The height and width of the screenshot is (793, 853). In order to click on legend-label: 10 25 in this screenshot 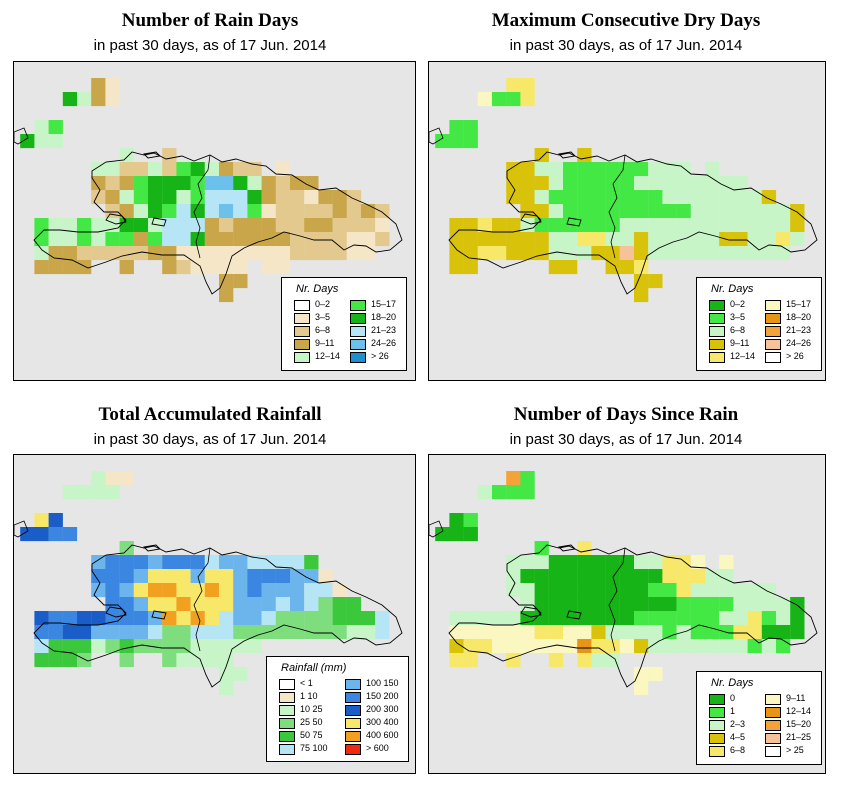, I will do `click(311, 709)`.